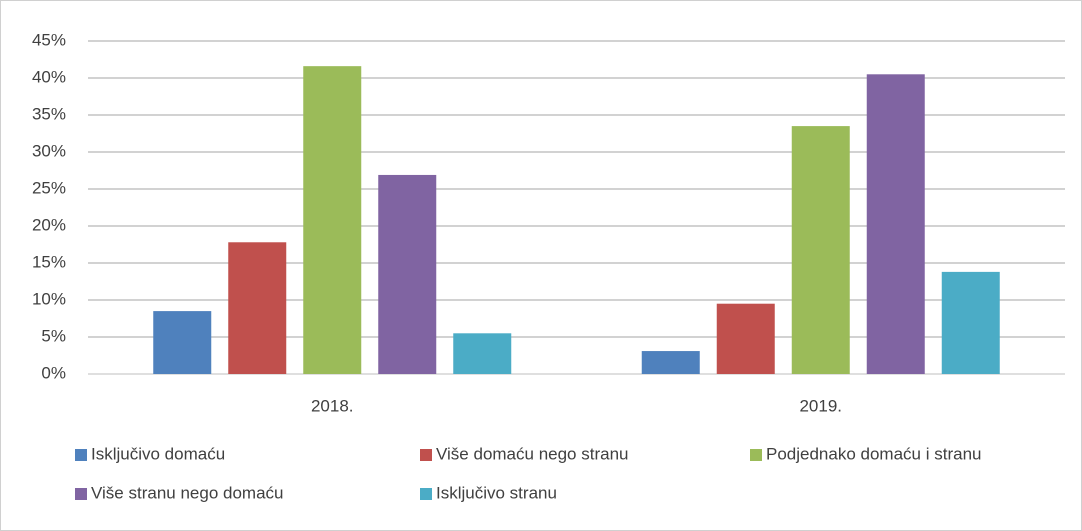 The height and width of the screenshot is (531, 1082). Describe the element at coordinates (49, 150) in the screenshot. I see `y-tick-label: 30%` at that location.